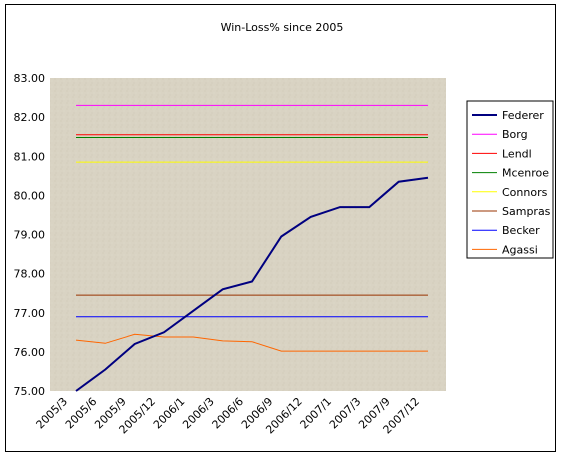 The width and height of the screenshot is (563, 458). What do you see at coordinates (526, 211) in the screenshot?
I see `legend-label: Sampras` at bounding box center [526, 211].